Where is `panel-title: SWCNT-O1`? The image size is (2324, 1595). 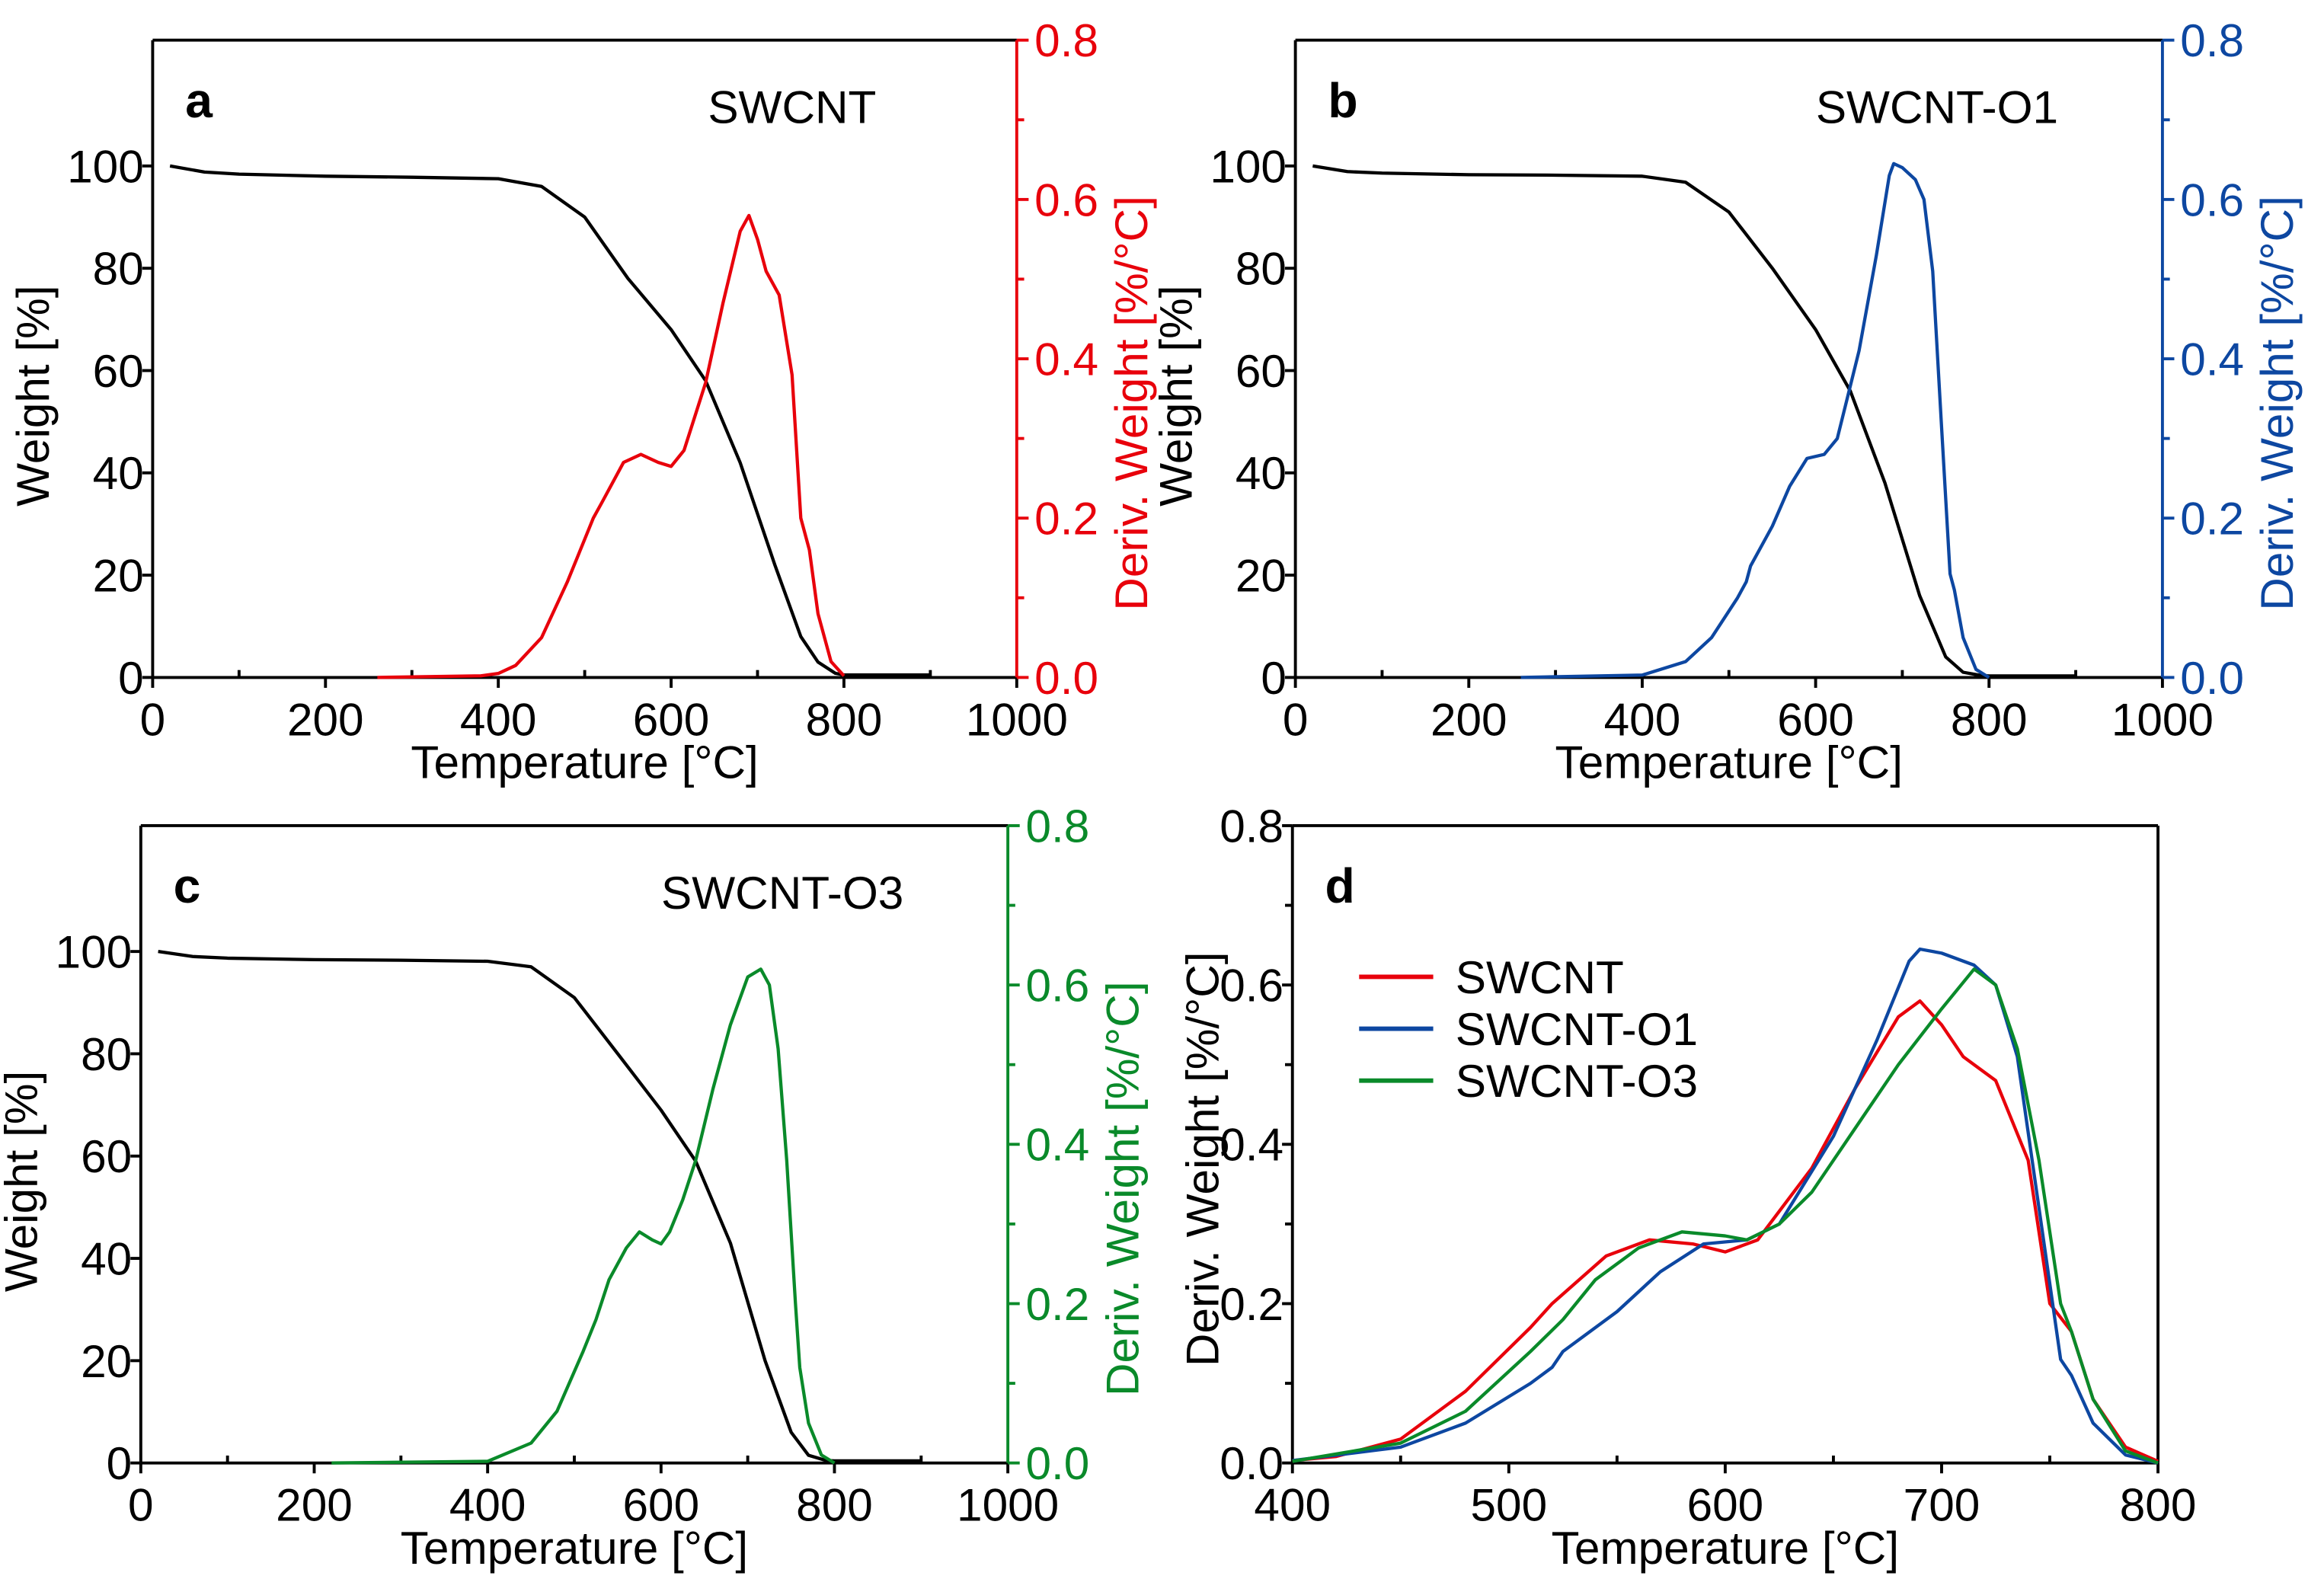 panel-title: SWCNT-O1 is located at coordinates (1937, 107).